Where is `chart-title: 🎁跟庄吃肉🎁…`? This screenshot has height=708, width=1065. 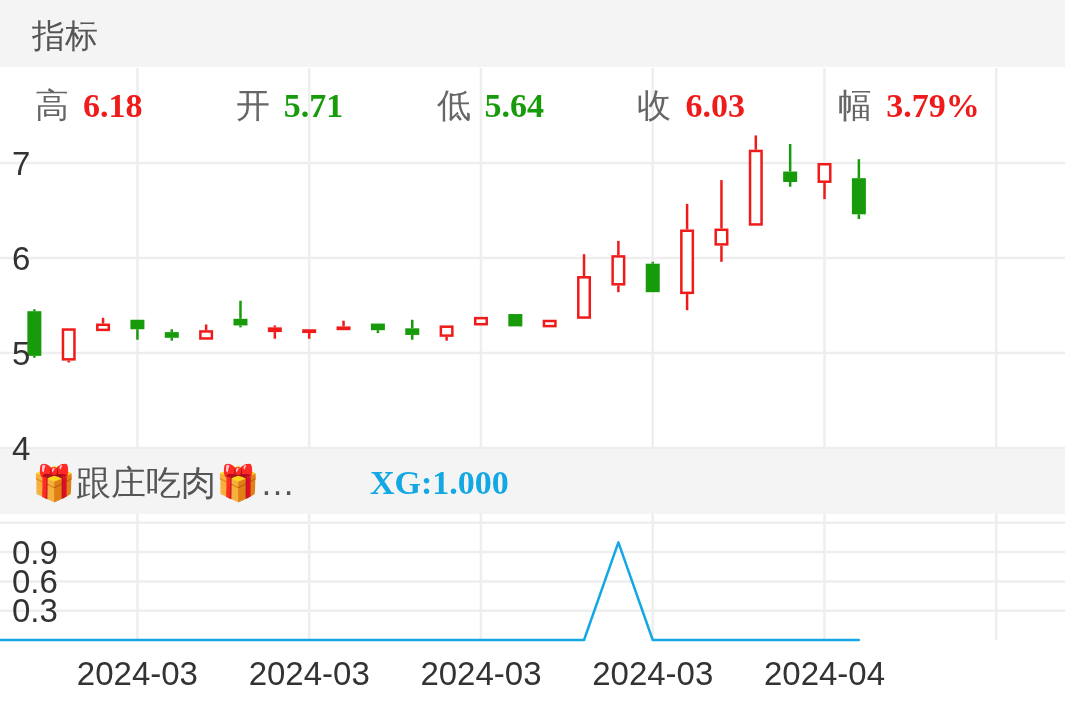
chart-title: 🎁跟庄吃肉🎁… is located at coordinates (163, 482).